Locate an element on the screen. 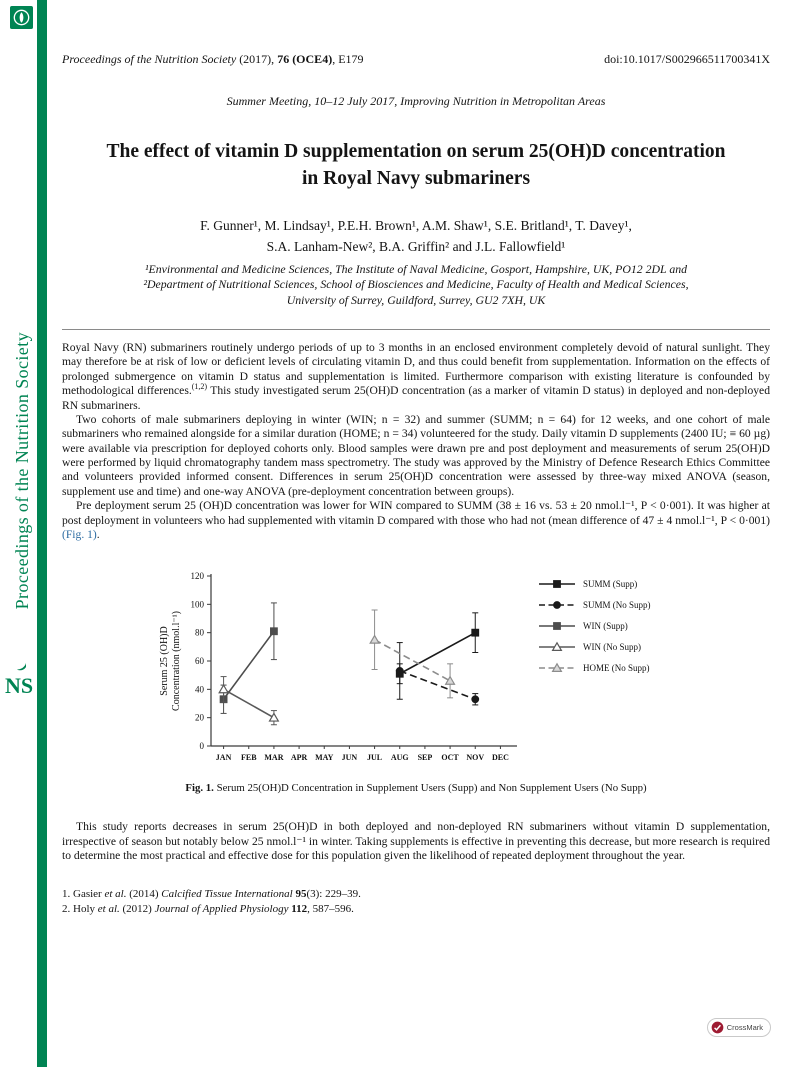 The height and width of the screenshot is (1067, 801). svg-text: 20 is located at coordinates (200, 718).